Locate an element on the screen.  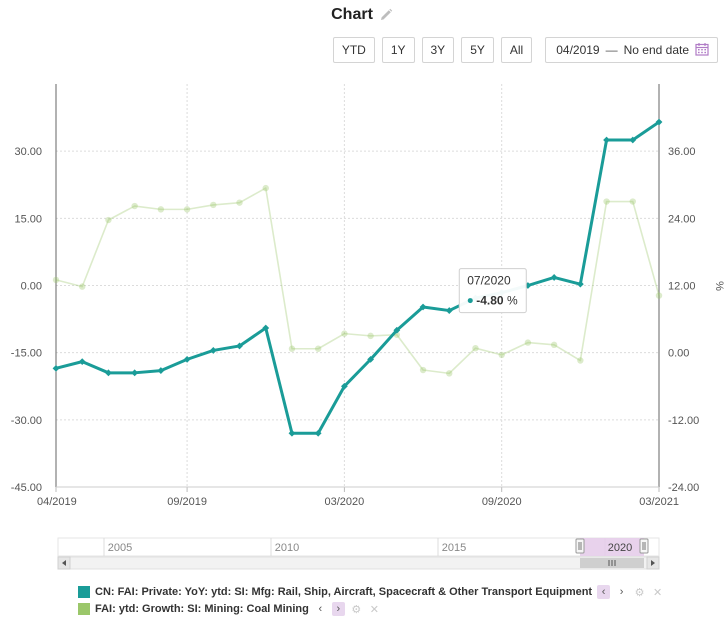
navigator-label: 2020 is located at coordinates (620, 548).